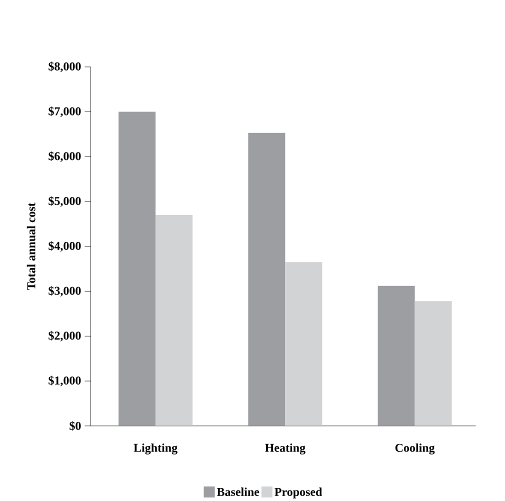 Image resolution: width=505 pixels, height=501 pixels. I want to click on y-tick-label: $3,000, so click(64, 291).